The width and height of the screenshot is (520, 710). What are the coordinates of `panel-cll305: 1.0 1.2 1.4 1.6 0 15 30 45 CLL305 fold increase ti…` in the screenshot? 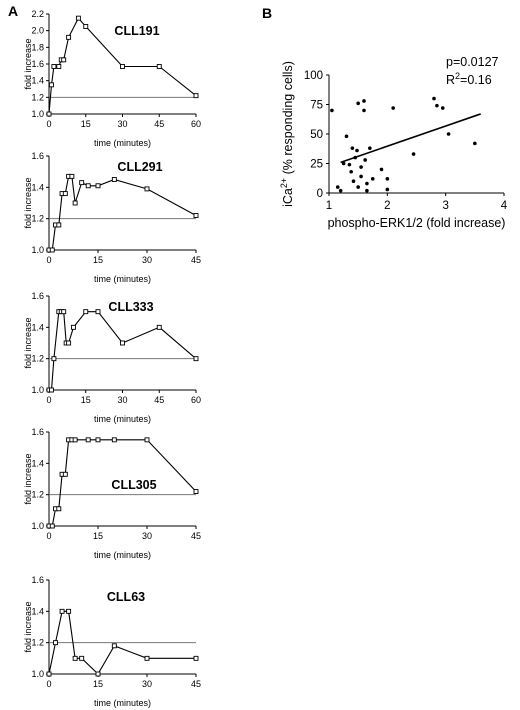 It's located at (112, 493).